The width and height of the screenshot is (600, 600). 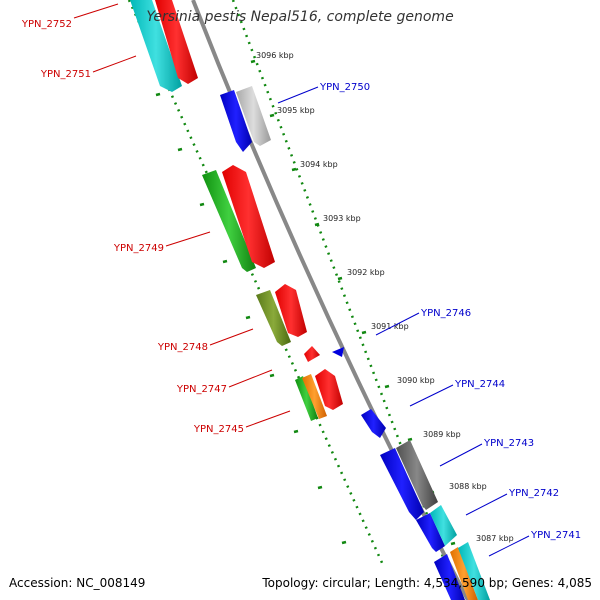 I want to click on gene-ypn-2746-gene, so click(x=338, y=352).